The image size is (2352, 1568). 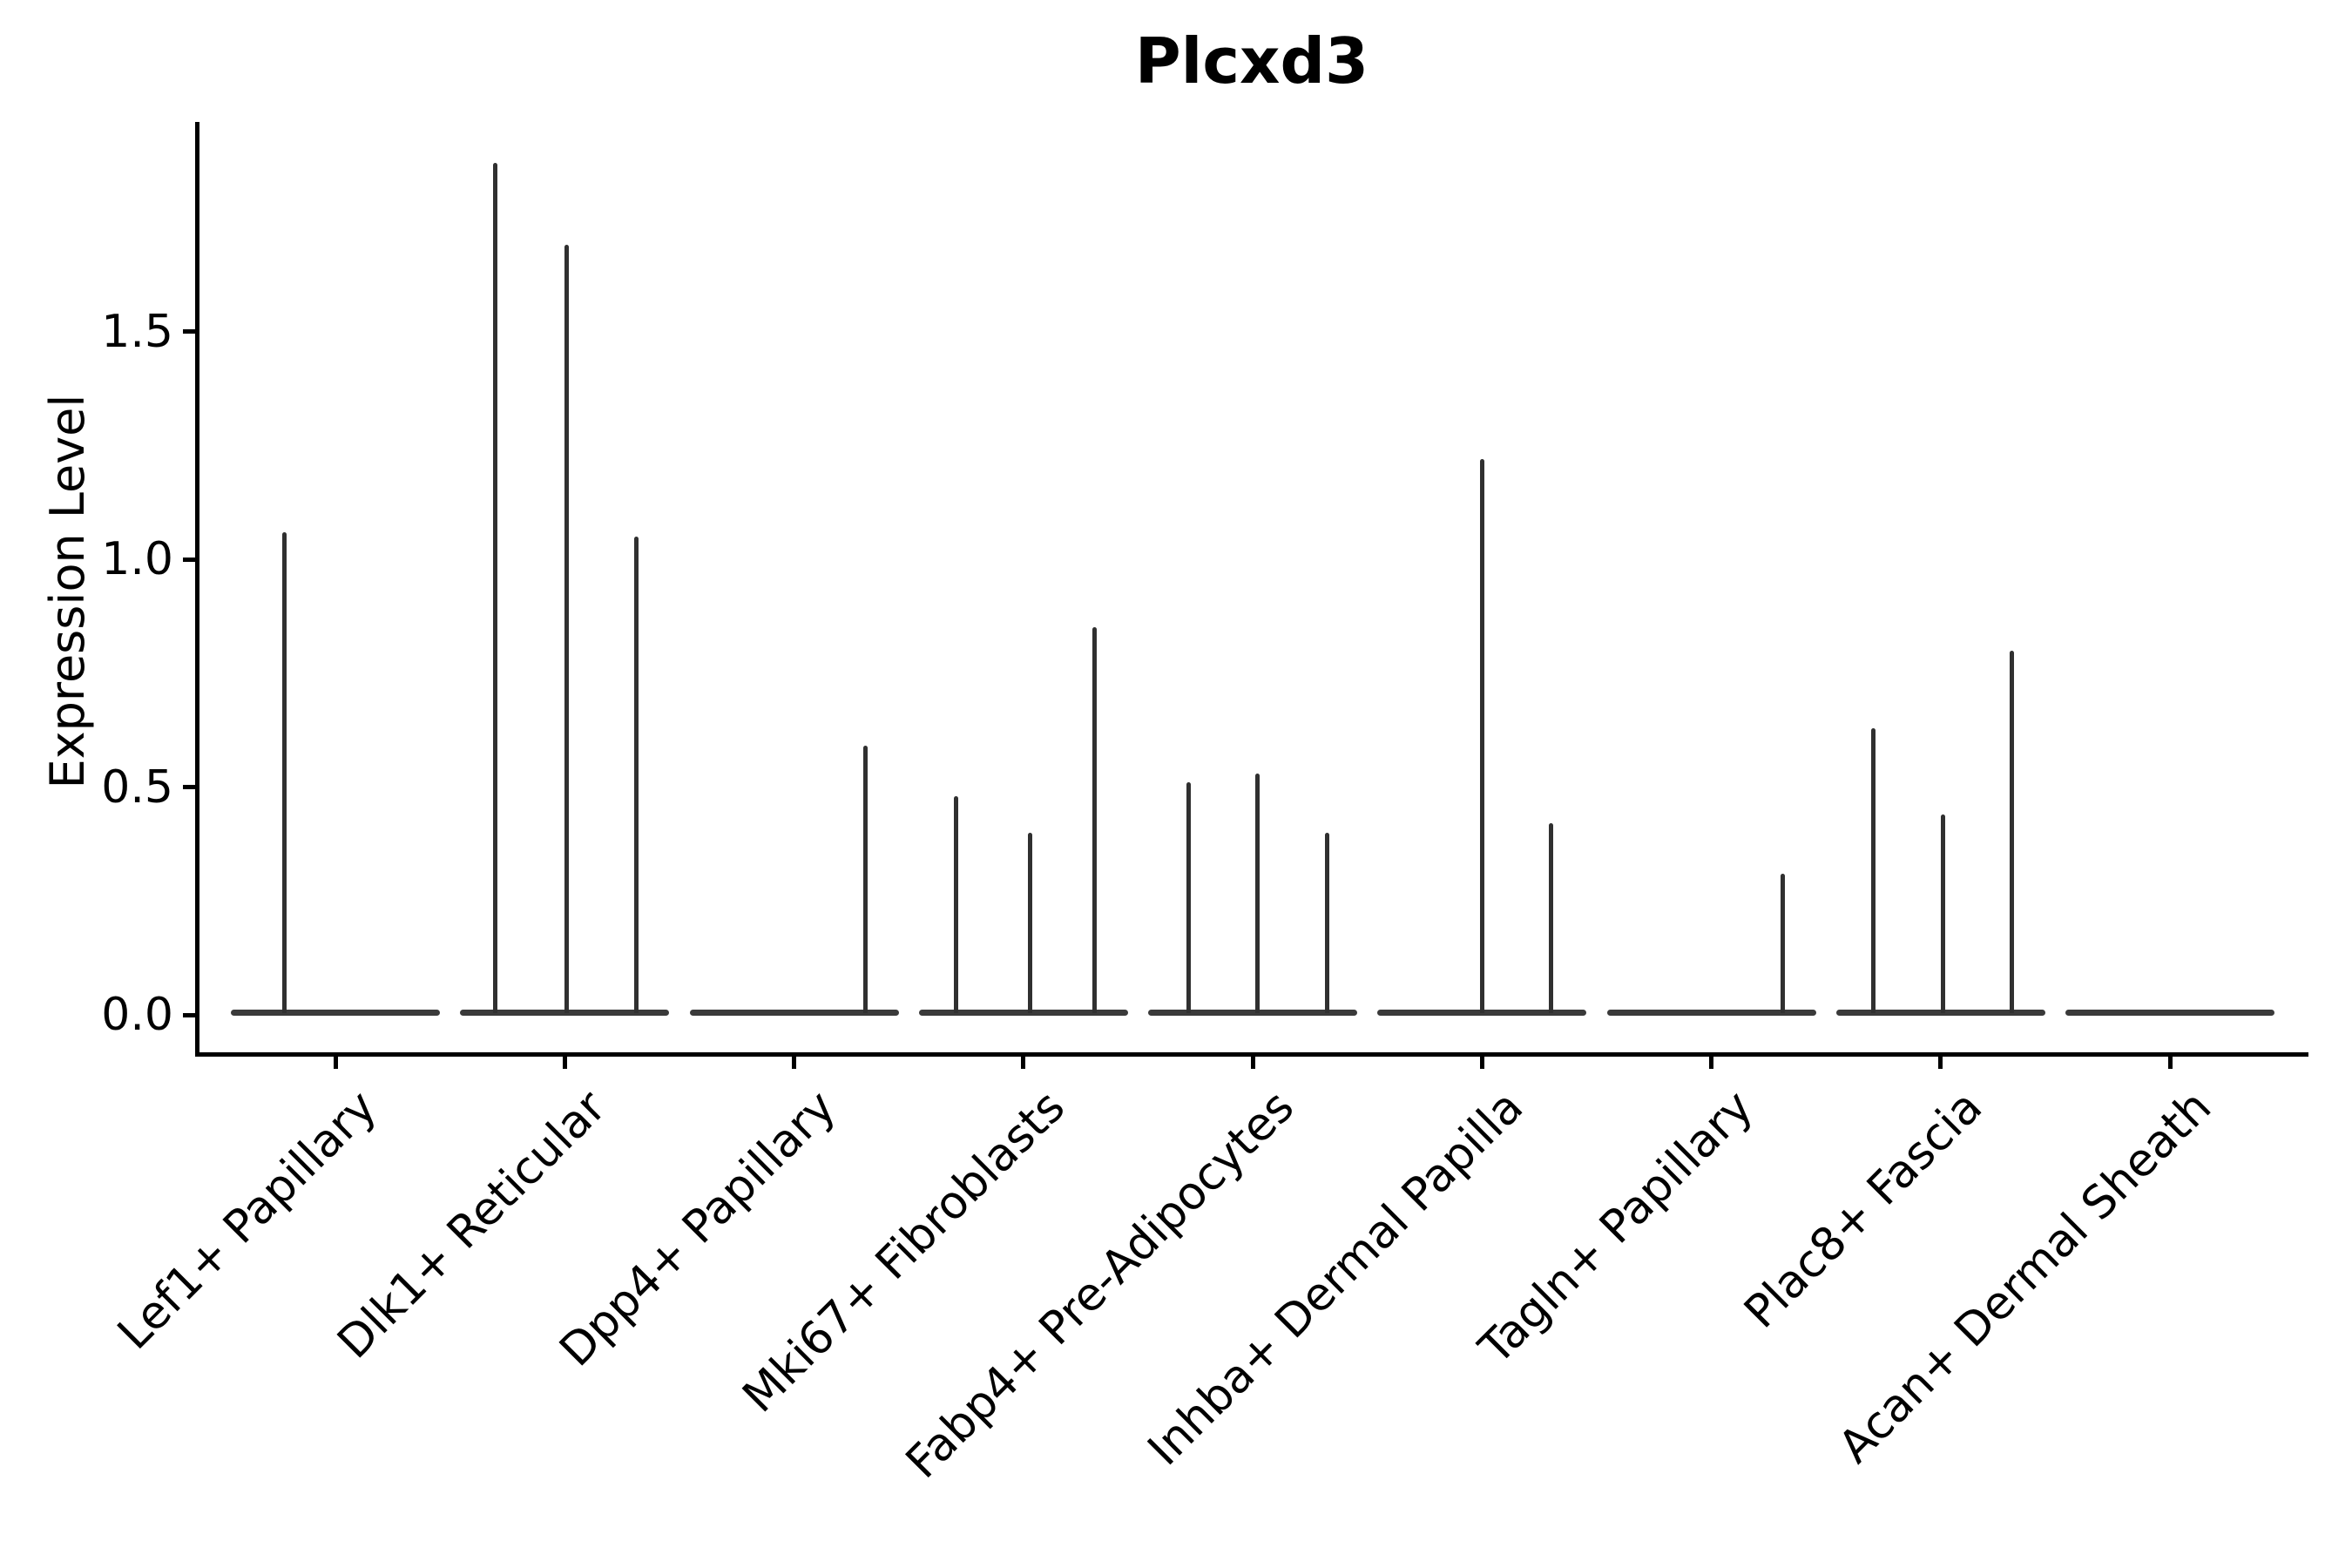 What do you see at coordinates (137, 787) in the screenshot?
I see `y-tick-label: 0.5` at bounding box center [137, 787].